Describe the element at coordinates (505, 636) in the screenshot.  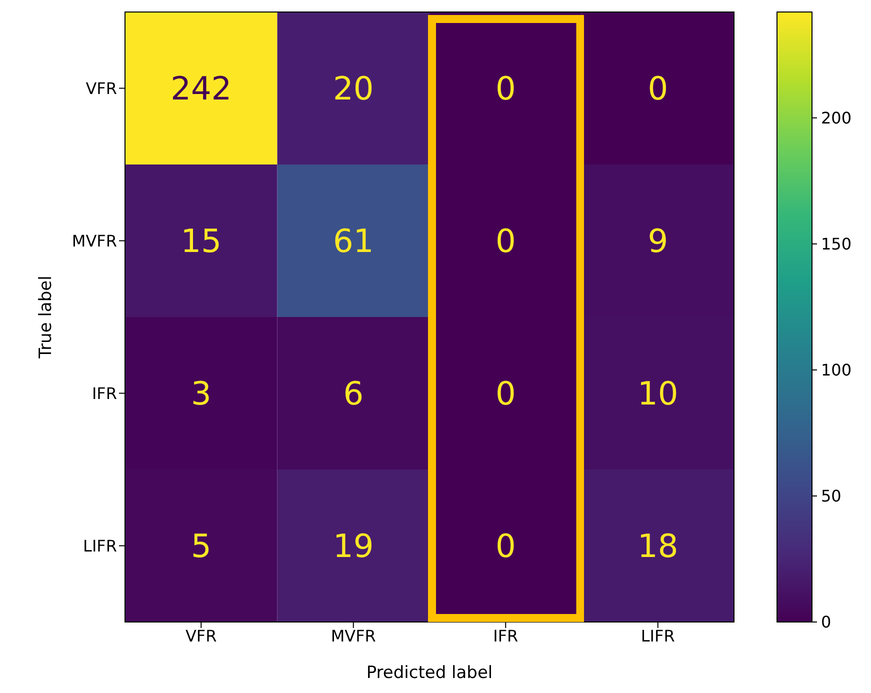
I see `x-tick-label: IFR` at that location.